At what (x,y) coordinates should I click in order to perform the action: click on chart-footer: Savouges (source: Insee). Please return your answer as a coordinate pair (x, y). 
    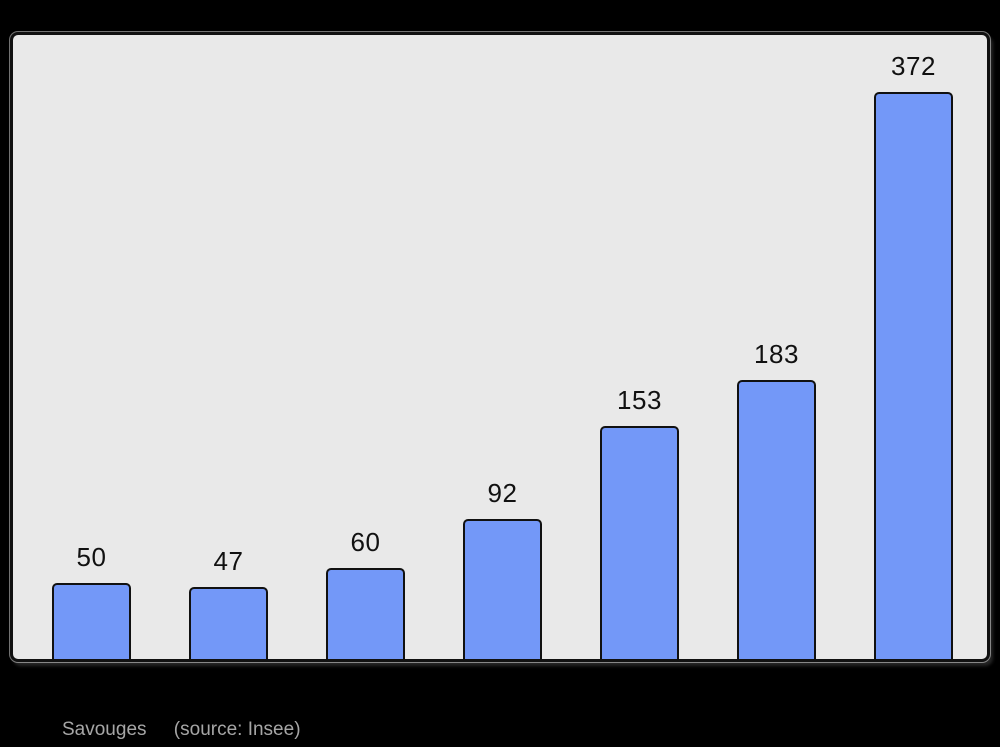
    Looking at the image, I should click on (181, 730).